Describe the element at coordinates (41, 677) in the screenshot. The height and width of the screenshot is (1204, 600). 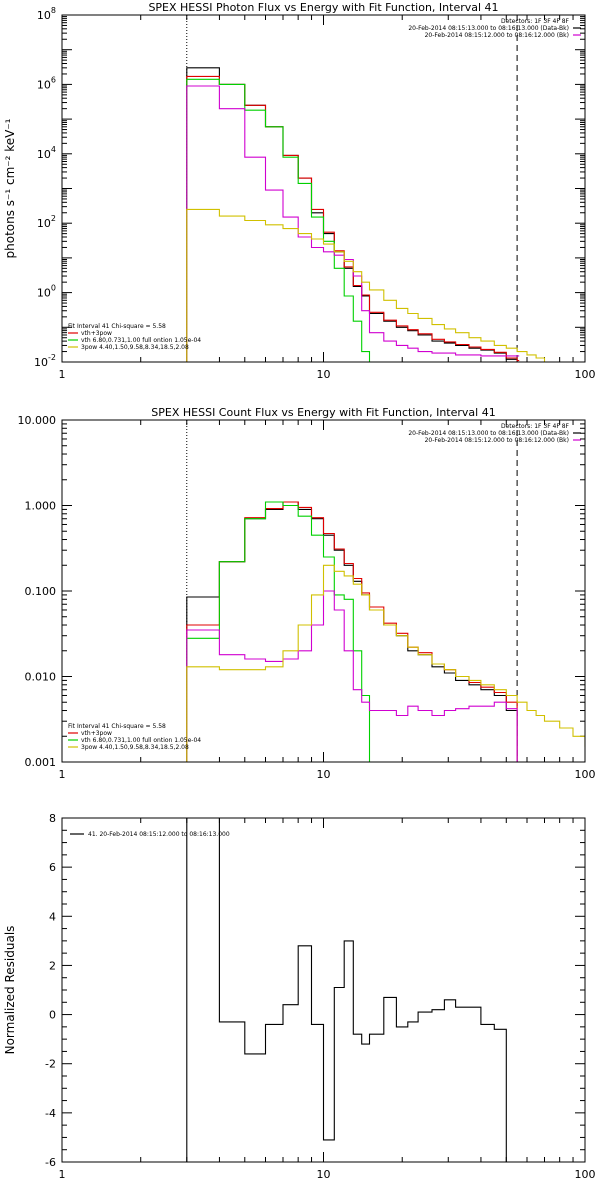
I see `y-tick-label: 0.010` at that location.